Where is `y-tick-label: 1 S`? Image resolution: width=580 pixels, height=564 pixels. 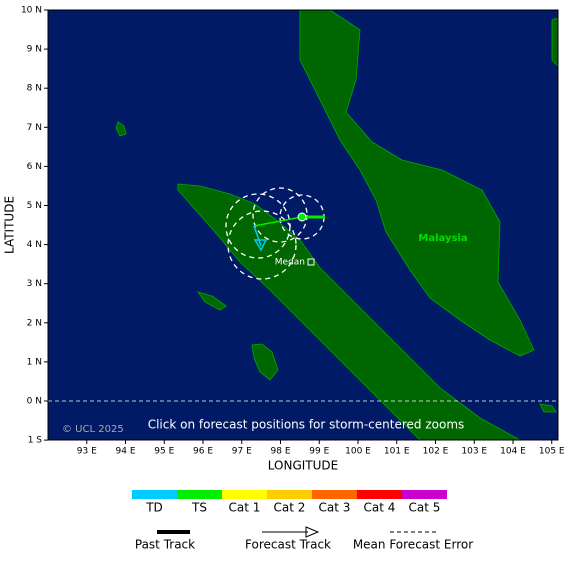
y-tick-label: 1 S is located at coordinates (35, 441).